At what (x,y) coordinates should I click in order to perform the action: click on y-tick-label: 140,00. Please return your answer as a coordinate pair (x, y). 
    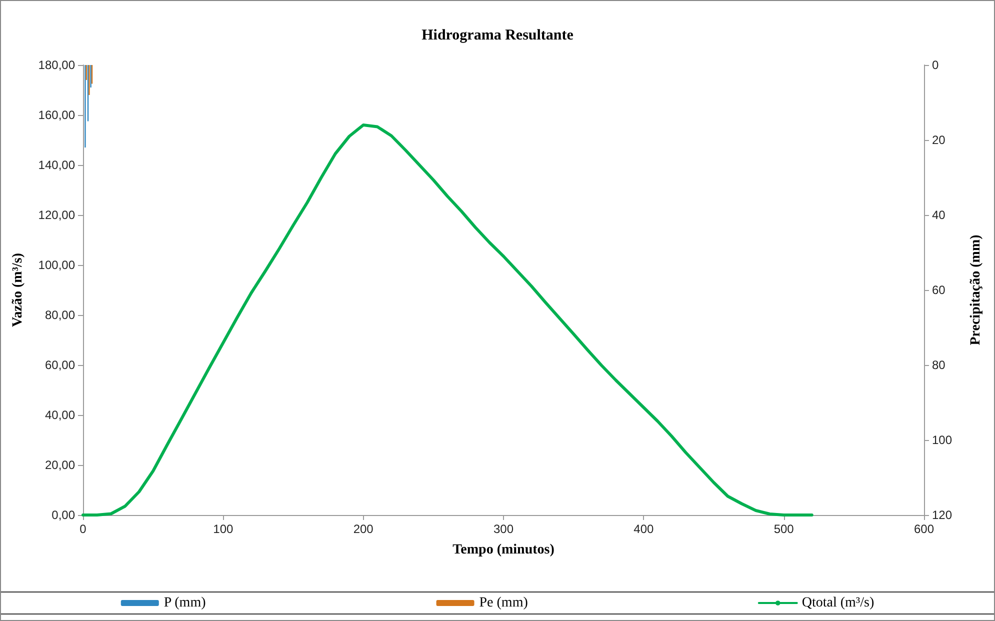
    Looking at the image, I should click on (57, 165).